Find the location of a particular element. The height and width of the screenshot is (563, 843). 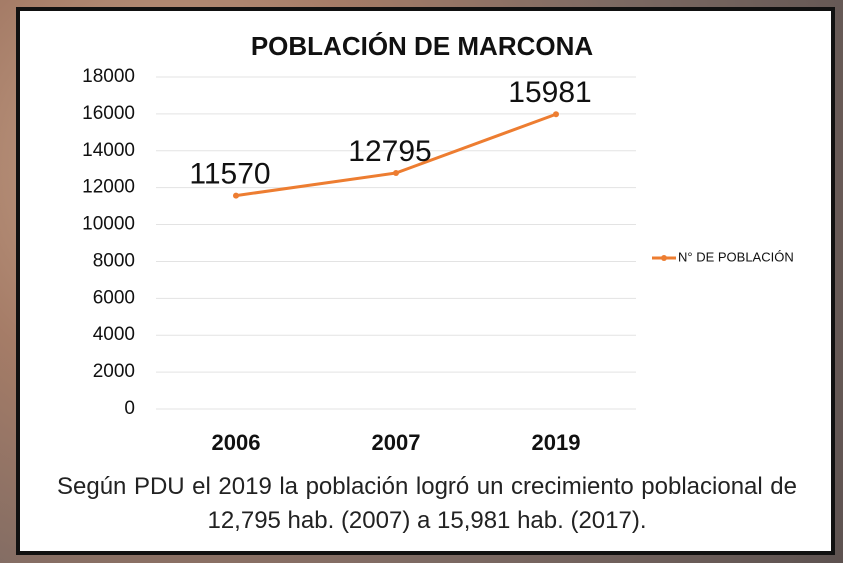

y-tick-label: 10000 is located at coordinates (108, 224).